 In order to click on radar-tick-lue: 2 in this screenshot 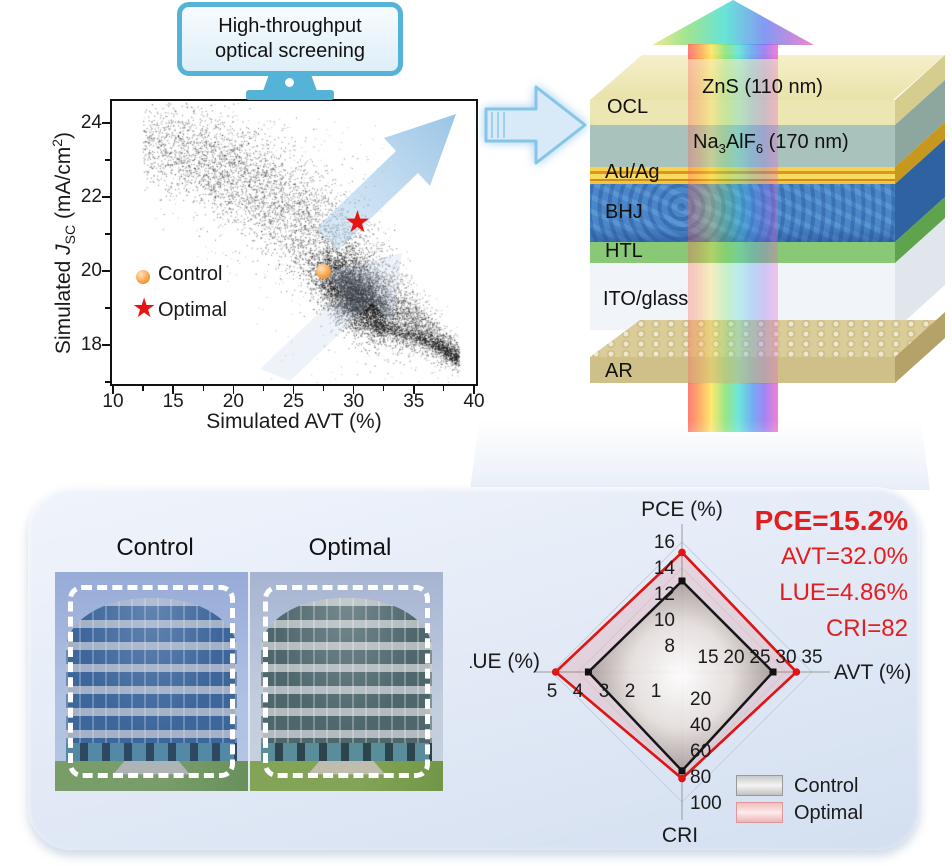, I will do `click(630, 691)`.